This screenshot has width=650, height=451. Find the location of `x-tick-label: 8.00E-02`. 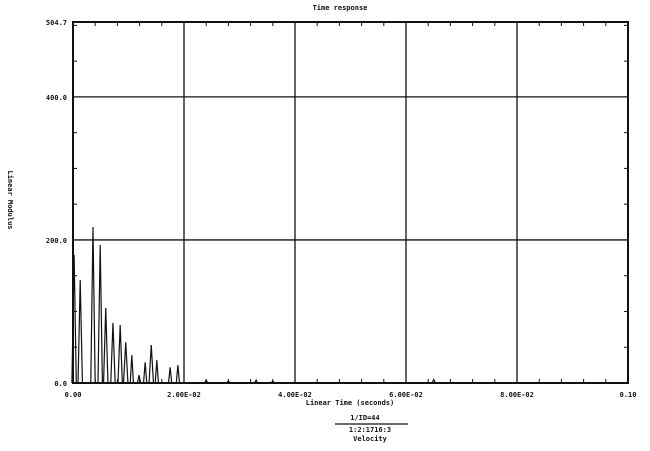

x-tick-label: 8.00E-02 is located at coordinates (517, 395).